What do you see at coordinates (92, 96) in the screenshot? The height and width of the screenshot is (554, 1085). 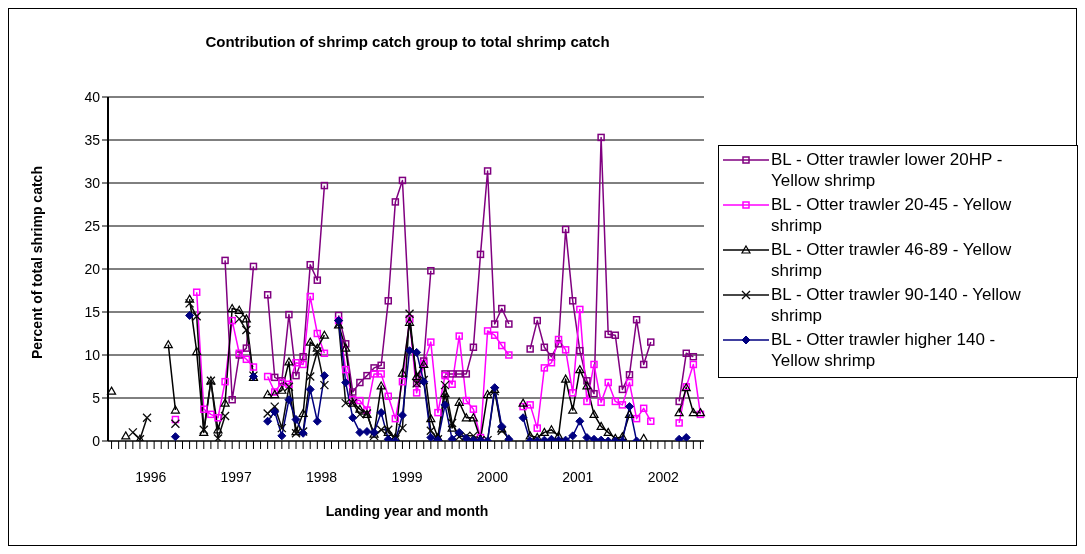 I see `y-tick-label: 40` at bounding box center [92, 96].